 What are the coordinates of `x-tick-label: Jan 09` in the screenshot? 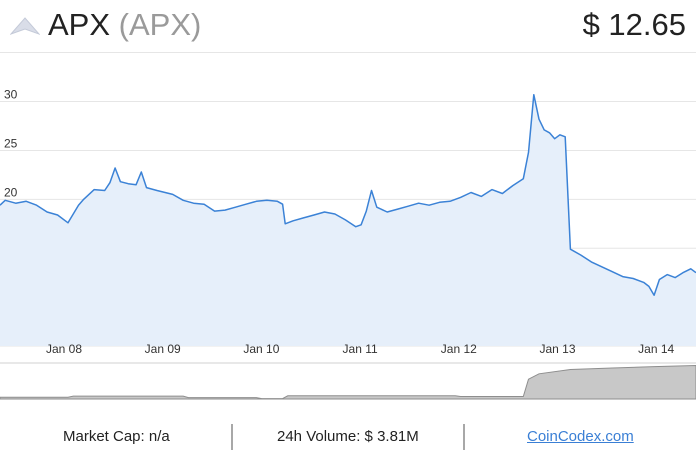 It's located at (163, 349).